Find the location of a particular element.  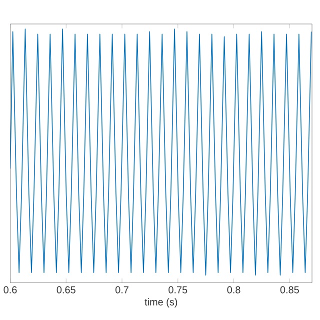

x-tick-label: 0.65 is located at coordinates (66, 290).